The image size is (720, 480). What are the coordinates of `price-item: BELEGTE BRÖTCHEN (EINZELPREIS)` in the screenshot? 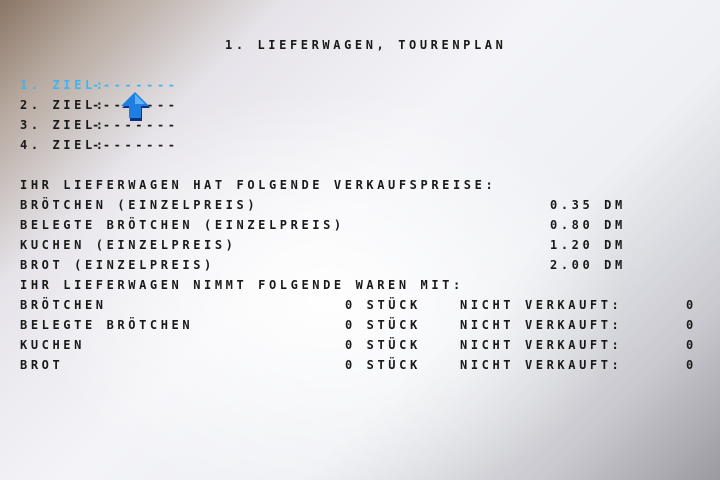 It's located at (182, 225).